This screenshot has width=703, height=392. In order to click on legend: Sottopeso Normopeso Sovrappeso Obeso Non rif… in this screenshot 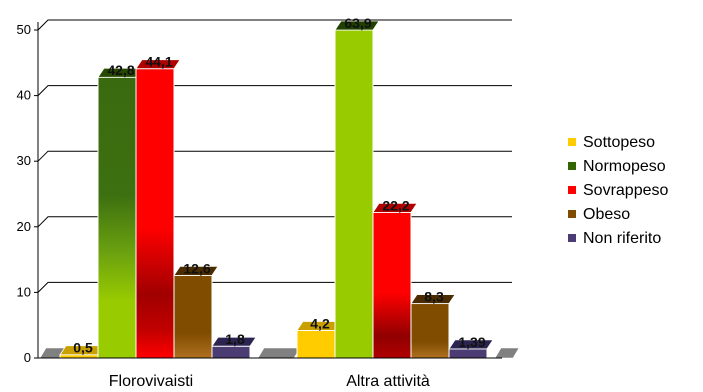, I will do `click(618, 190)`.